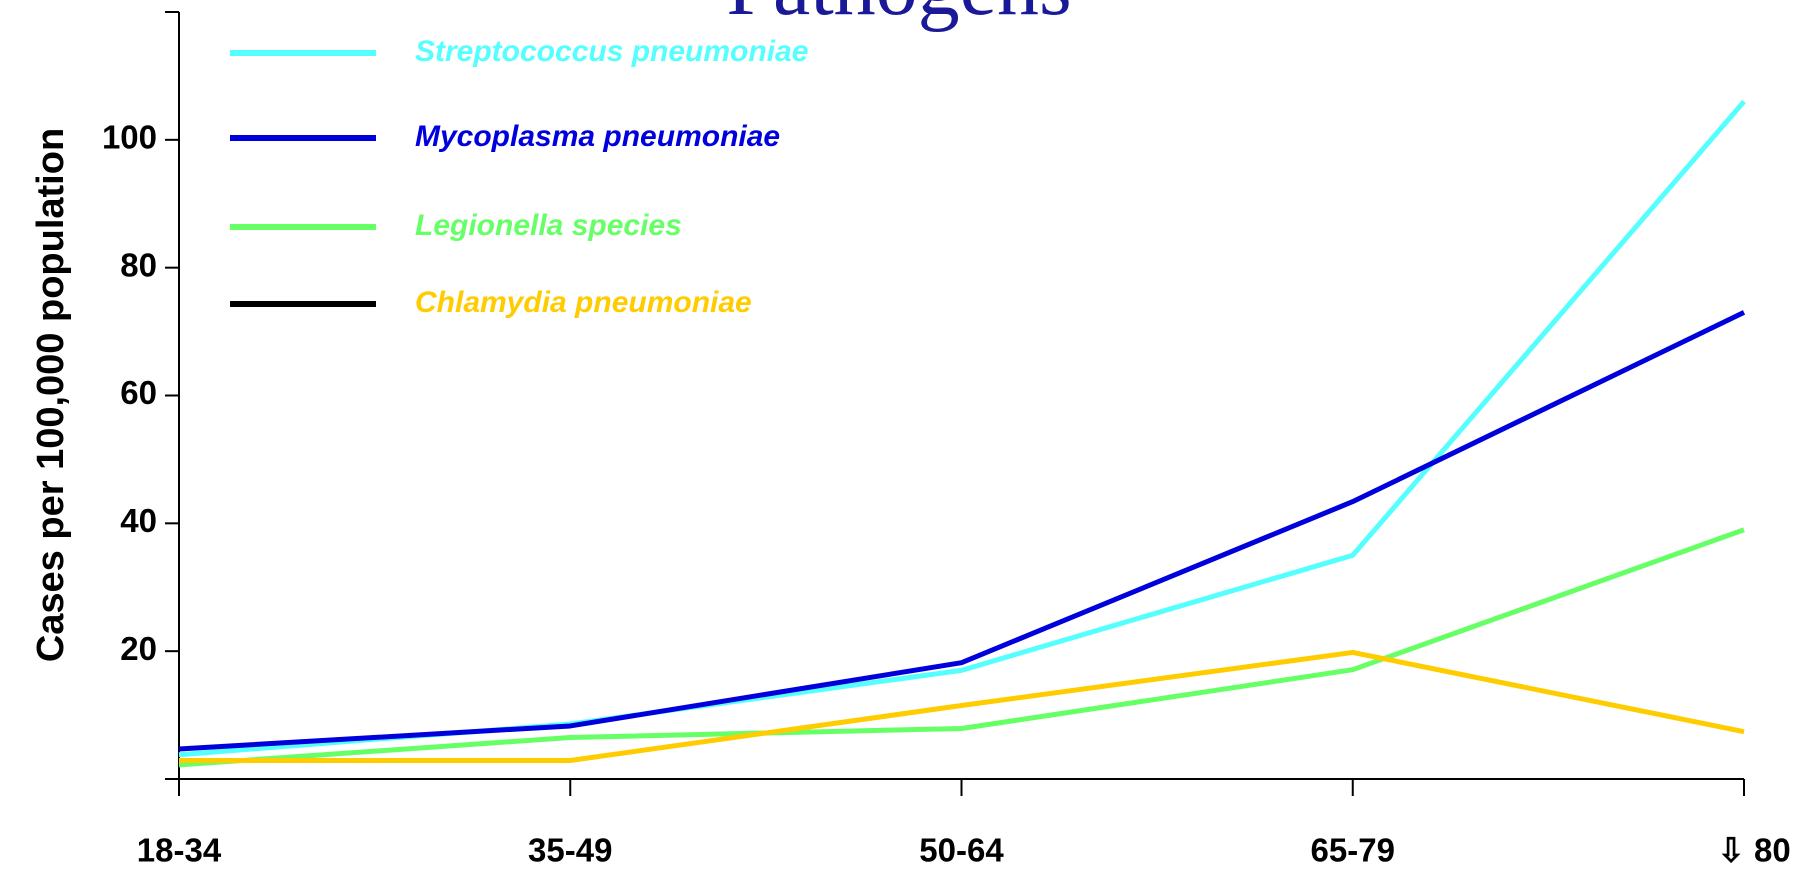 The image size is (1807, 871). Describe the element at coordinates (583, 302) in the screenshot. I see `legend-label: Chlamydia pneumoniae` at that location.